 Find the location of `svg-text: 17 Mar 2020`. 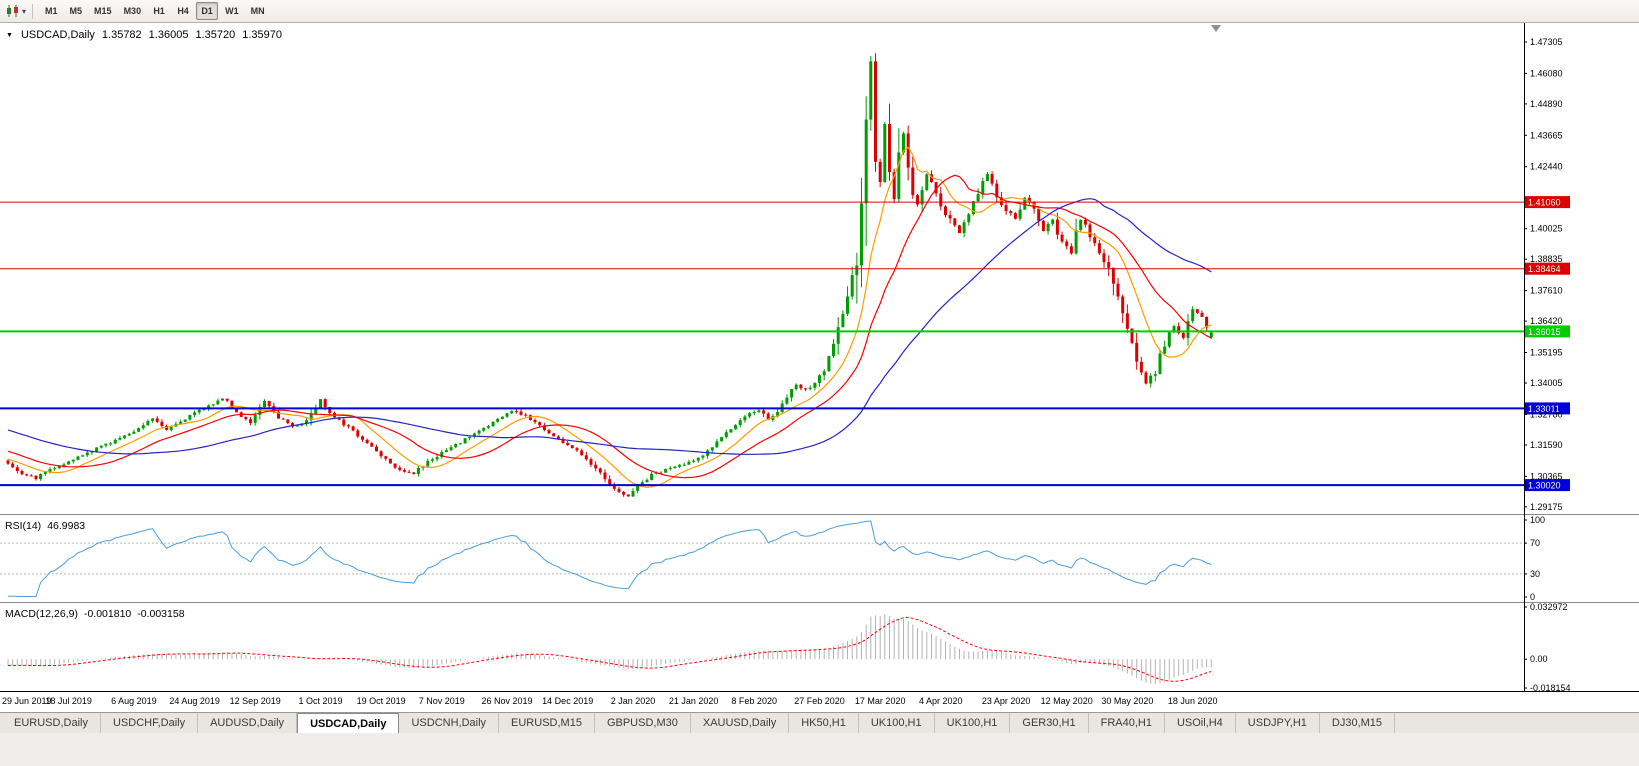

svg-text: 17 Mar 2020 is located at coordinates (880, 701).